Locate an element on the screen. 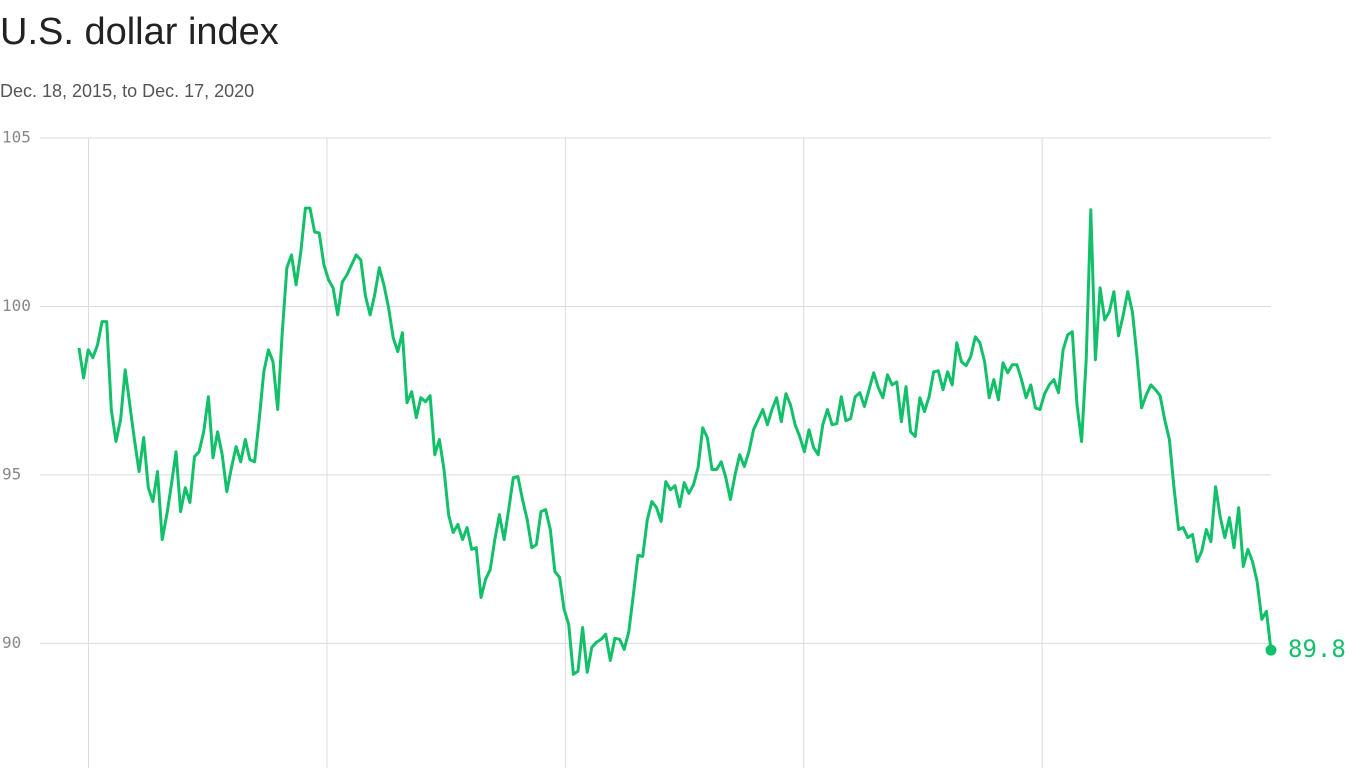  end-dot is located at coordinates (1271, 650).